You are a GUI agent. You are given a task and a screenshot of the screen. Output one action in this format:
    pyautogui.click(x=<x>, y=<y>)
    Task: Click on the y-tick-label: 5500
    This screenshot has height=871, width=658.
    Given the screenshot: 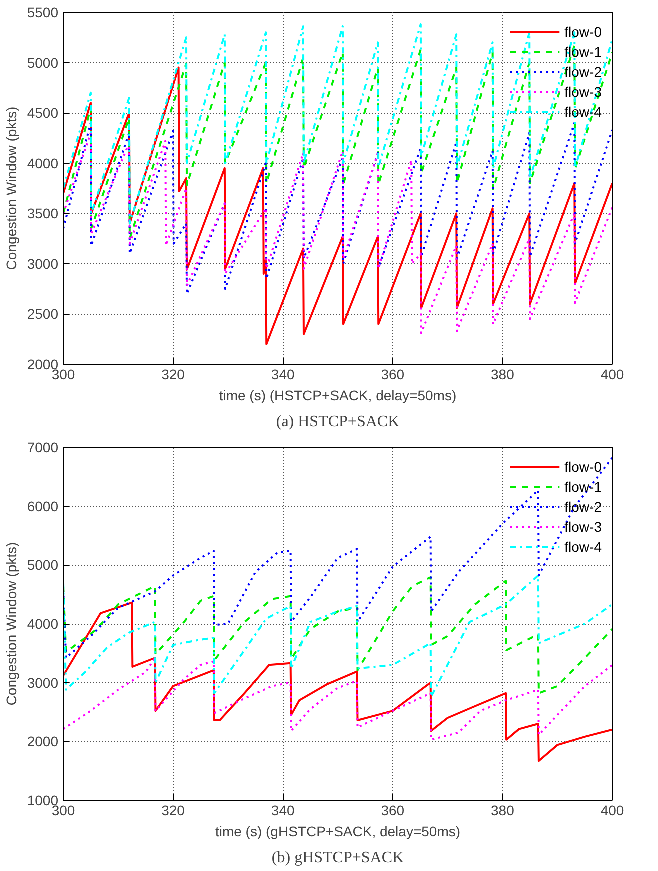 What is the action you would take?
    pyautogui.click(x=43, y=12)
    